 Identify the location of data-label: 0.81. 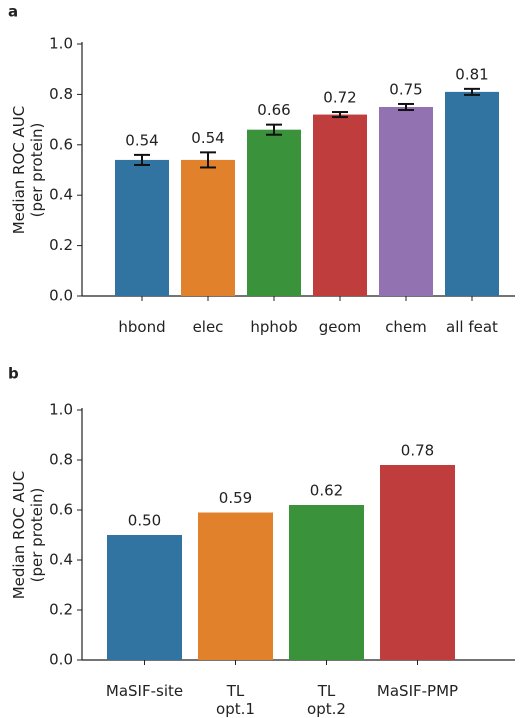
(471, 74).